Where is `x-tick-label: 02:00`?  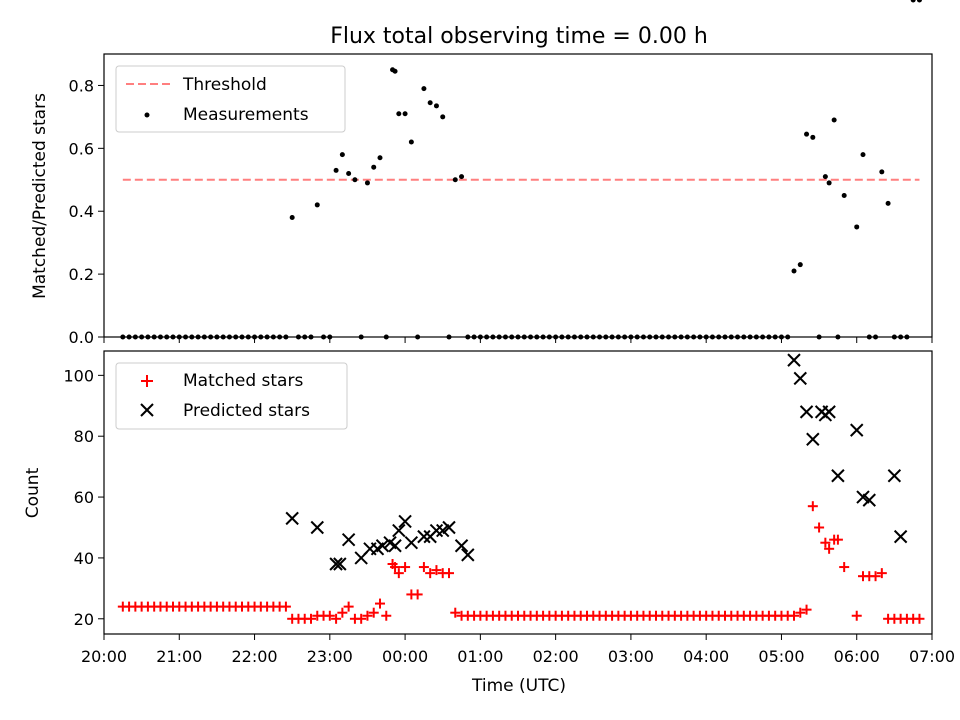 x-tick-label: 02:00 is located at coordinates (556, 656).